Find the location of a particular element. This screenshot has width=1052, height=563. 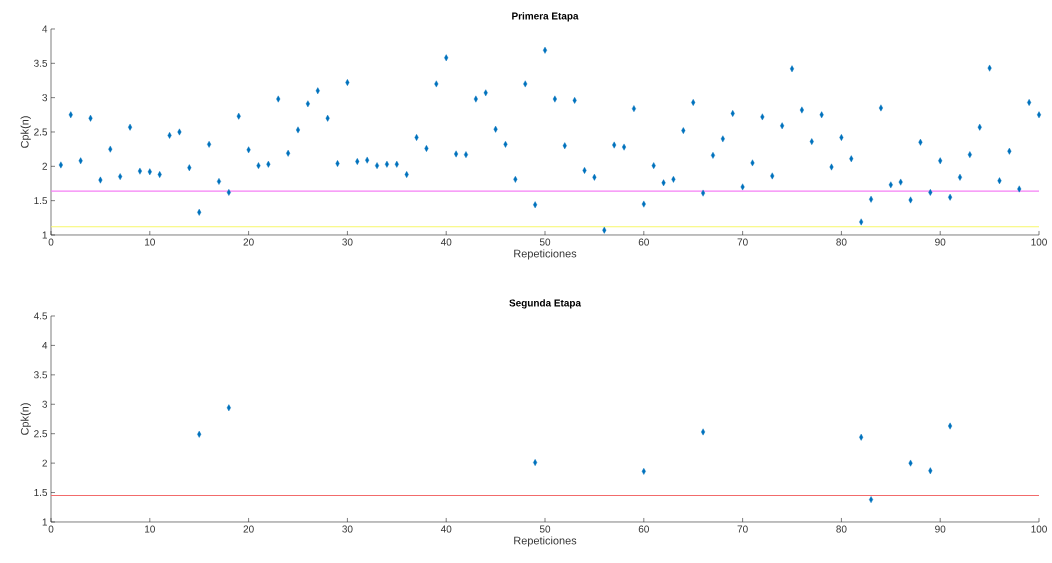

chart-title: Segunda Etapa is located at coordinates (545, 304).